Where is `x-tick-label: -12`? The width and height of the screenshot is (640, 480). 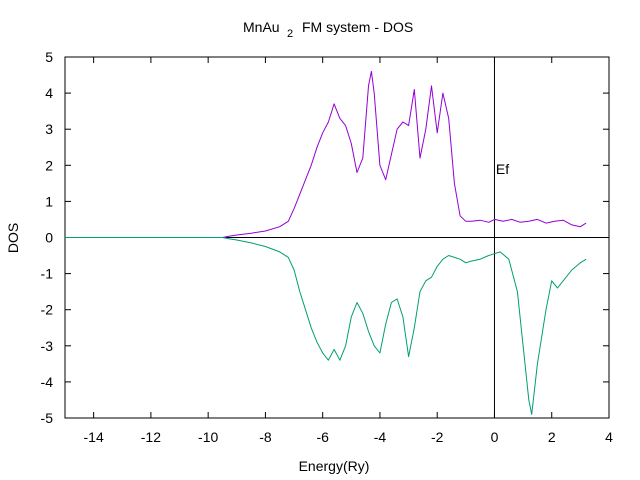
x-tick-label: -12 is located at coordinates (151, 437).